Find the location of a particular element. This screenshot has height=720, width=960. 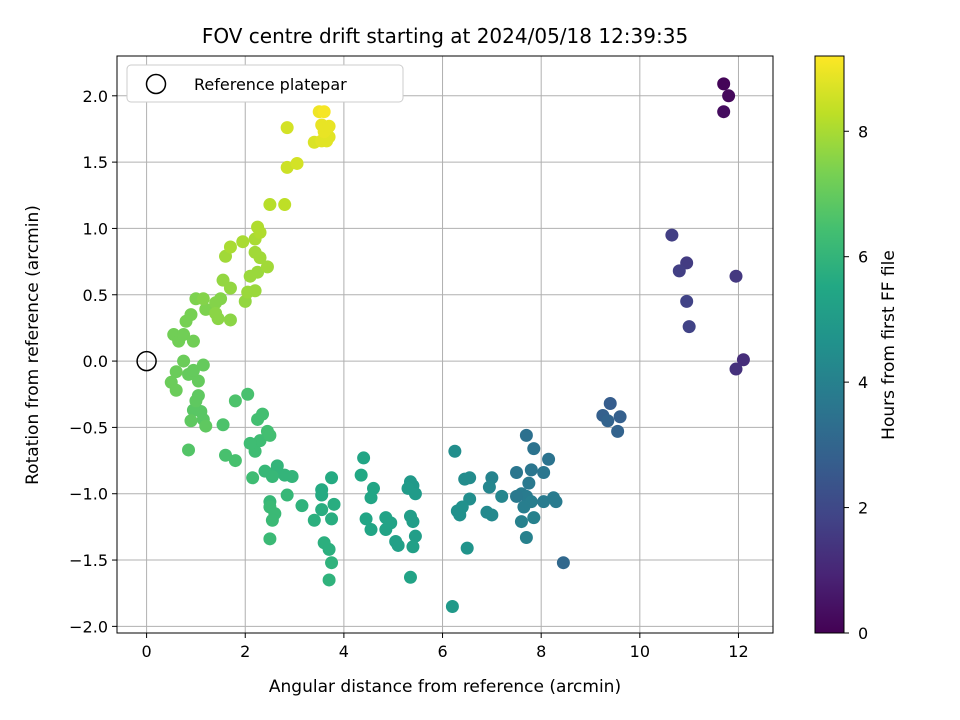

x-tick-label: 10 is located at coordinates (640, 651).